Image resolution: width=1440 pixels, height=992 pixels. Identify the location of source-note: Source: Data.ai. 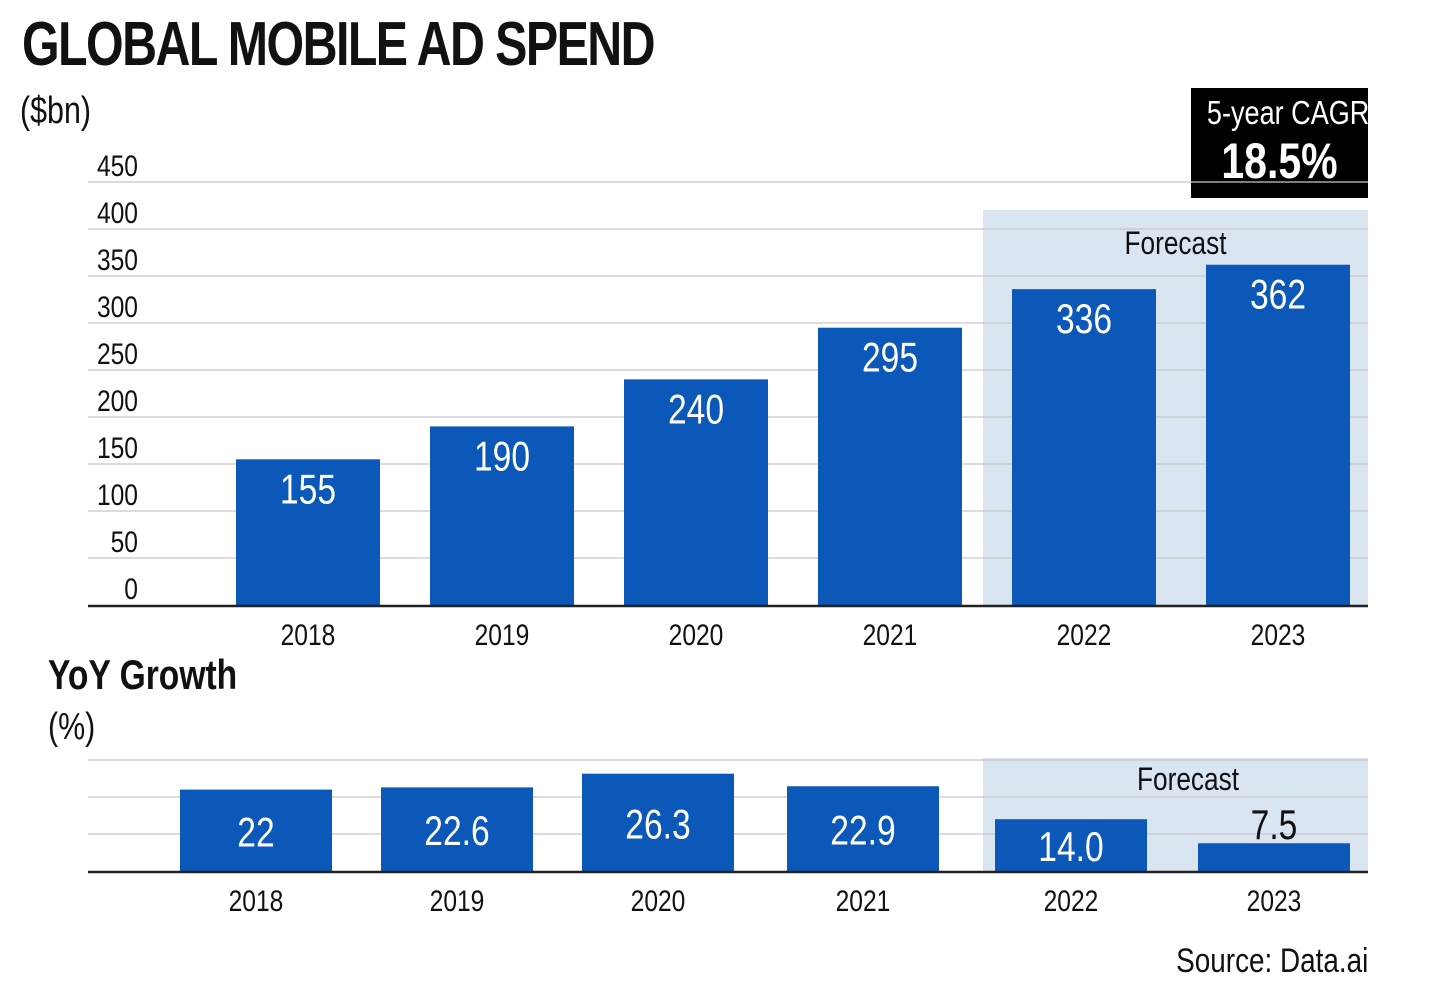
(1271, 961).